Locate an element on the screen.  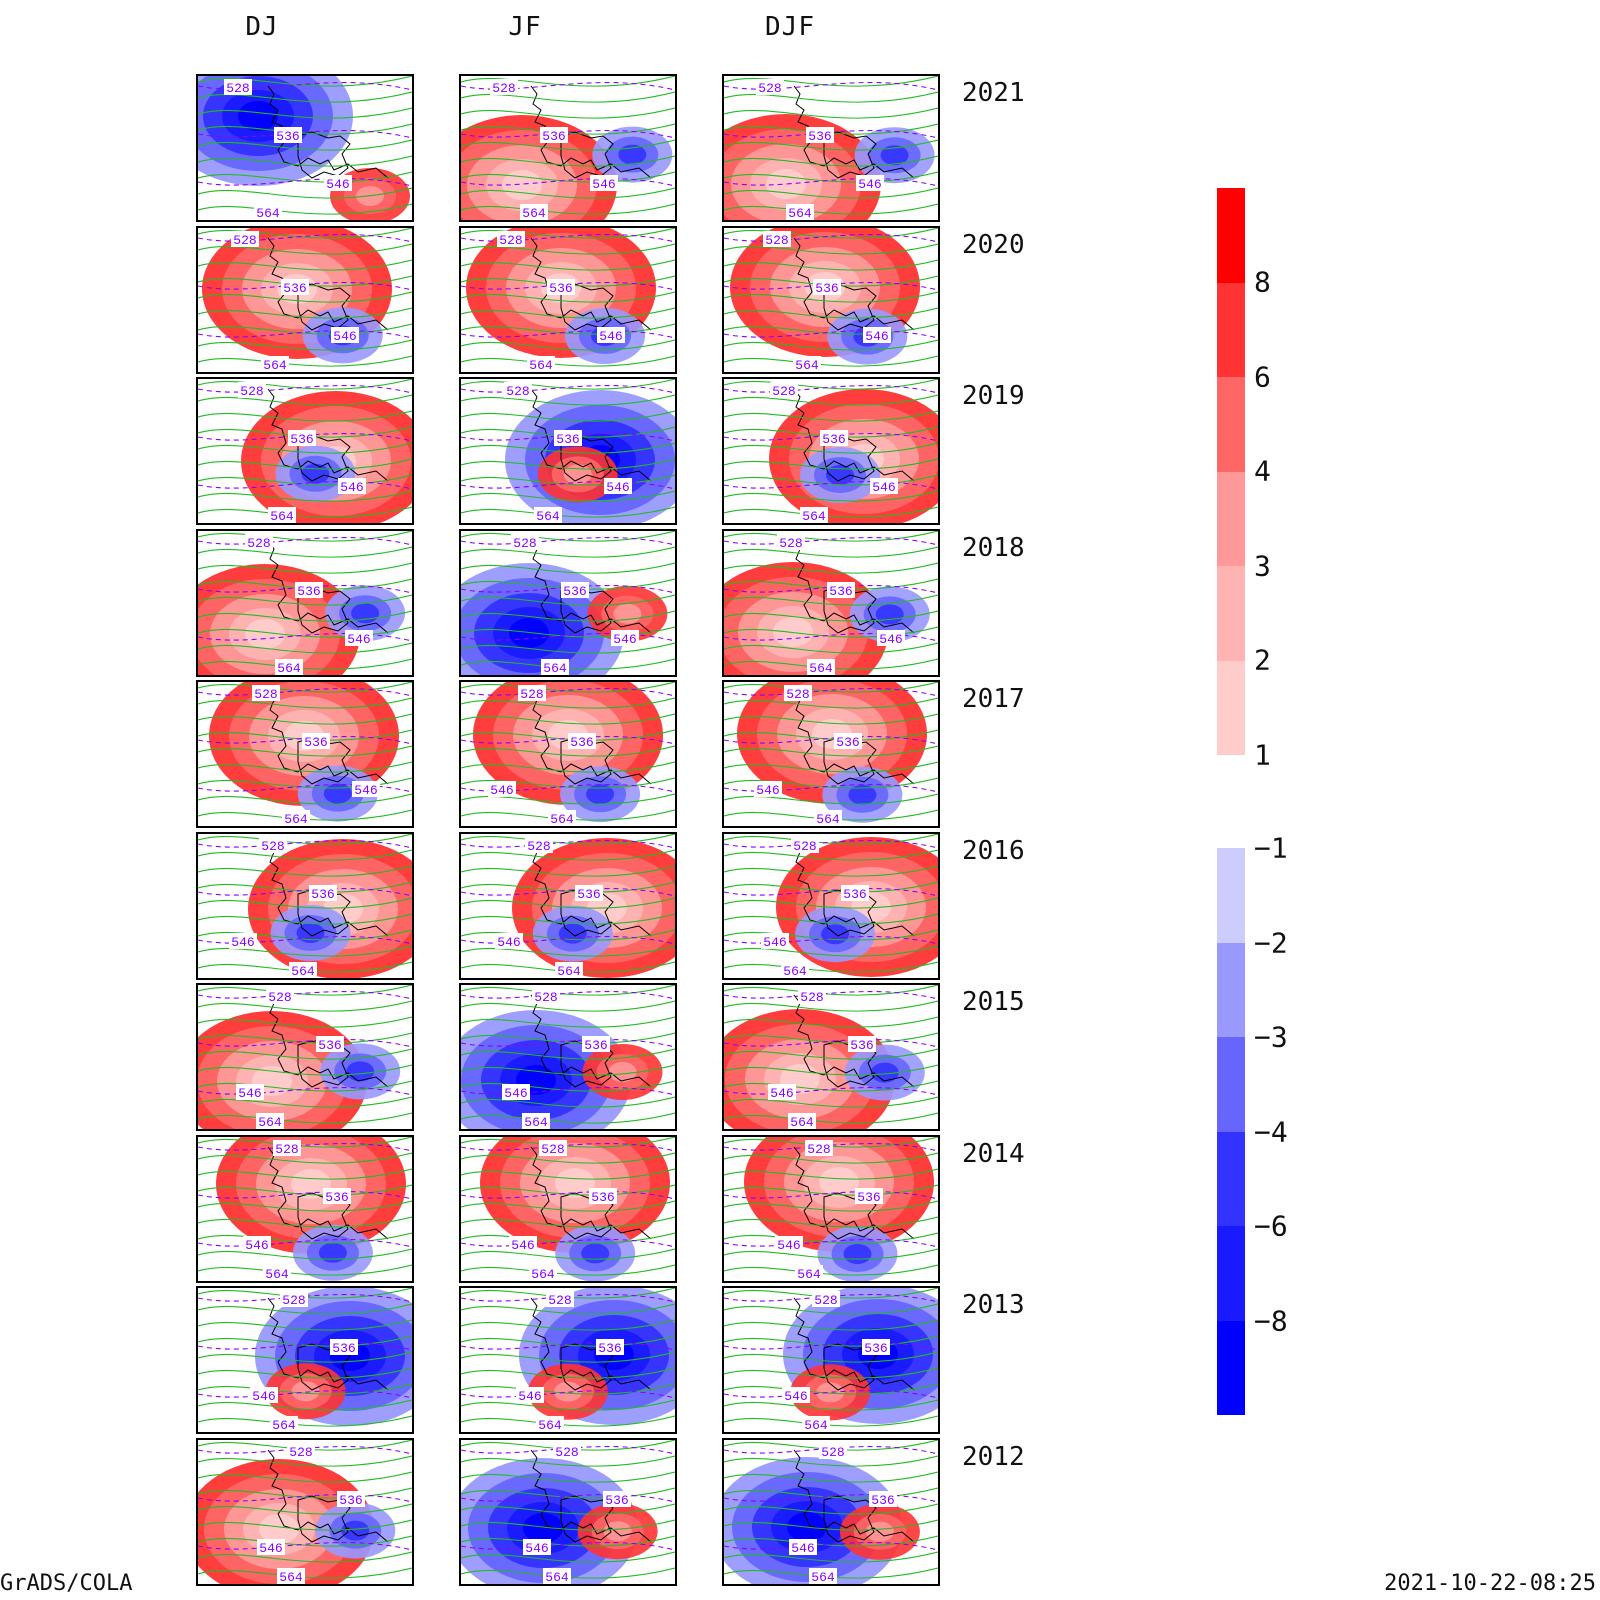
map-panel-djf-2020: 528 536 546 564 is located at coordinates (831, 299).